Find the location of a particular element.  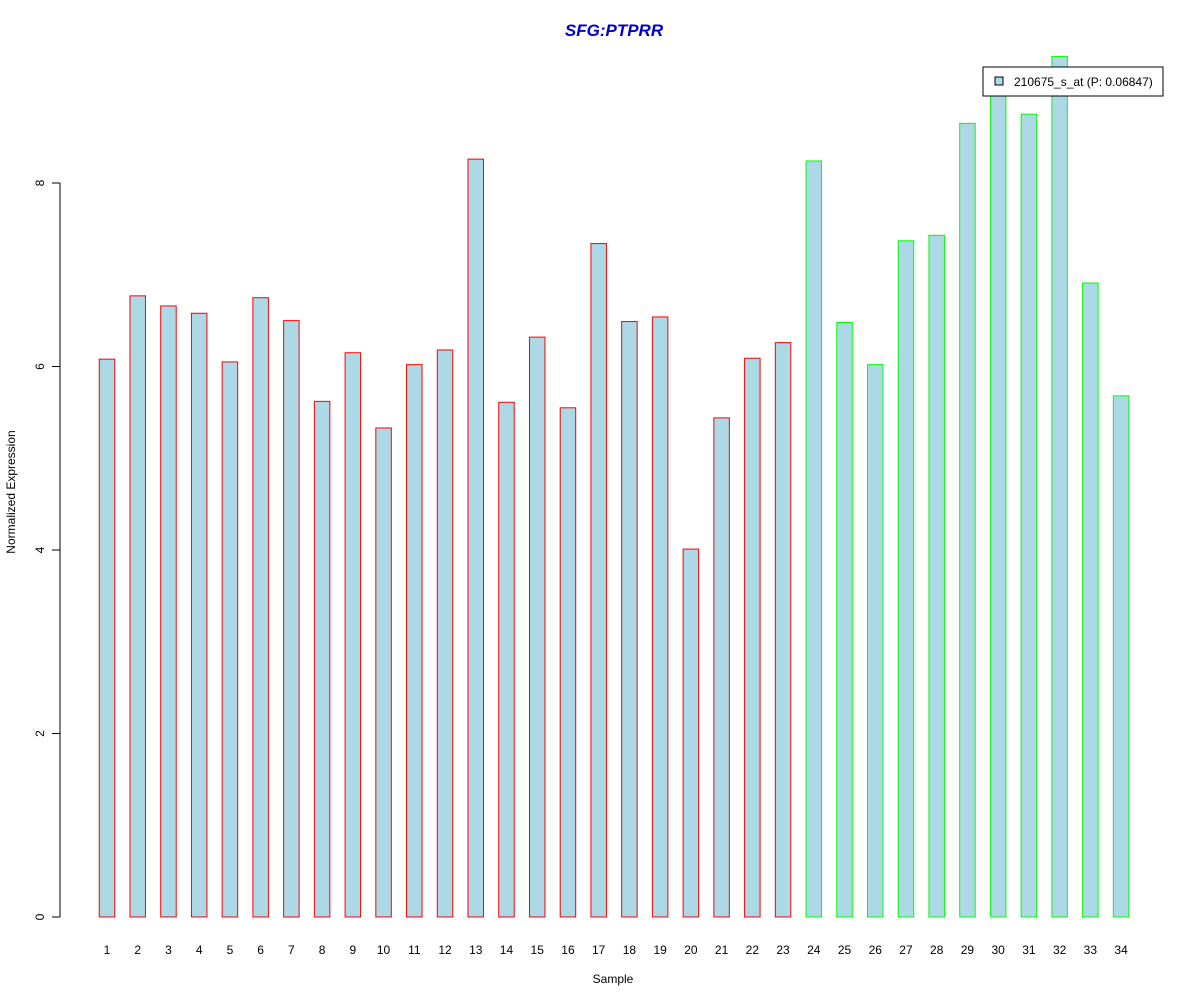

x-tick-label: 11 is located at coordinates (414, 950).